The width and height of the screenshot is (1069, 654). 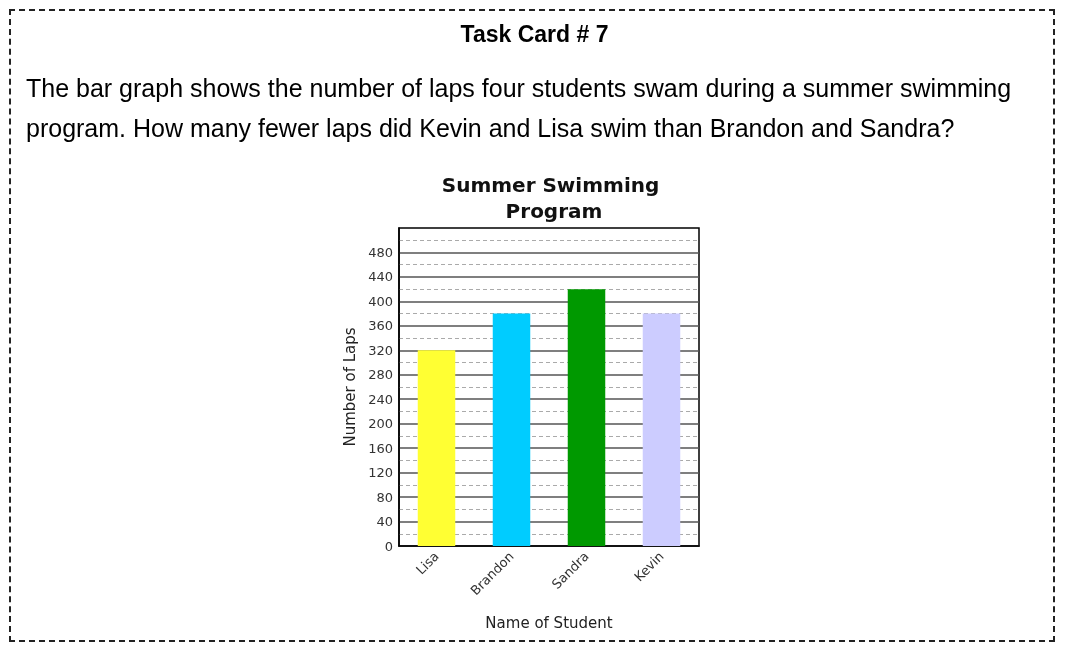 I want to click on text: The bar graph shows the number of laps four students swam during a summer swimming program. How many fewer laps did Kevin and Lisa swim than Brandon and Sandra?, so click(x=519, y=108).